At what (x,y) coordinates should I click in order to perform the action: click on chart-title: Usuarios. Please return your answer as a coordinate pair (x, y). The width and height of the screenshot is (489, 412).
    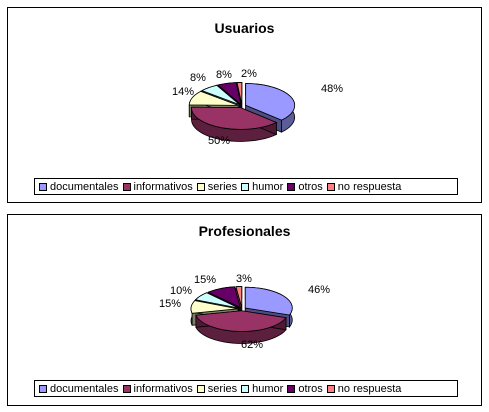
    Looking at the image, I should click on (244, 28).